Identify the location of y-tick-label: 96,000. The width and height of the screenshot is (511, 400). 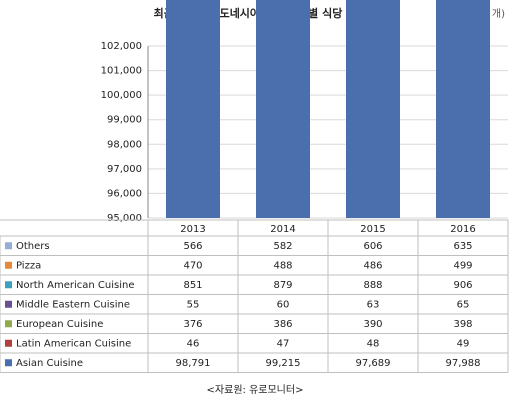
(124, 193).